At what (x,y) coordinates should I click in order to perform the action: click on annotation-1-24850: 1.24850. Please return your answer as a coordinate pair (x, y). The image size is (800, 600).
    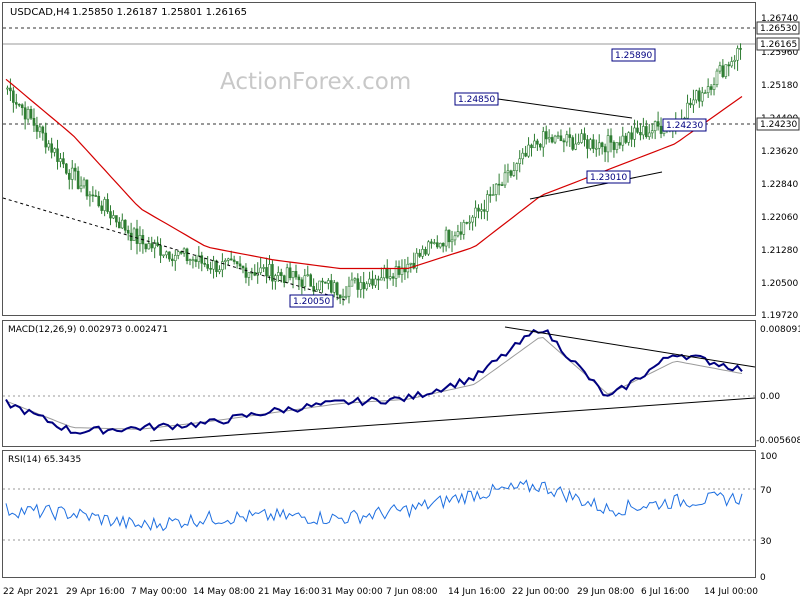
    Looking at the image, I should click on (476, 99).